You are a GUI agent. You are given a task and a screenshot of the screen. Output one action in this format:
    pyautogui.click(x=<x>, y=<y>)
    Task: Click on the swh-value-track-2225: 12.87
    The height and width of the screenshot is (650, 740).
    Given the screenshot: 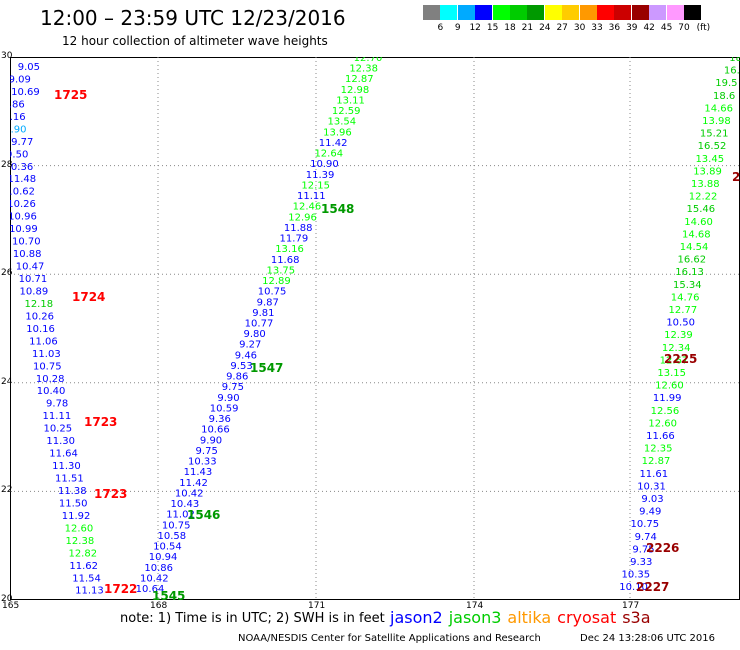 What is the action you would take?
    pyautogui.click(x=656, y=461)
    